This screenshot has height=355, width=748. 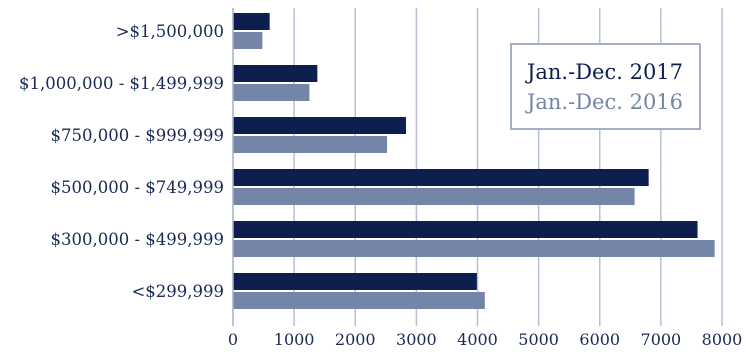 What do you see at coordinates (170, 31) in the screenshot?
I see `category-label-0: >$1,500,000` at bounding box center [170, 31].